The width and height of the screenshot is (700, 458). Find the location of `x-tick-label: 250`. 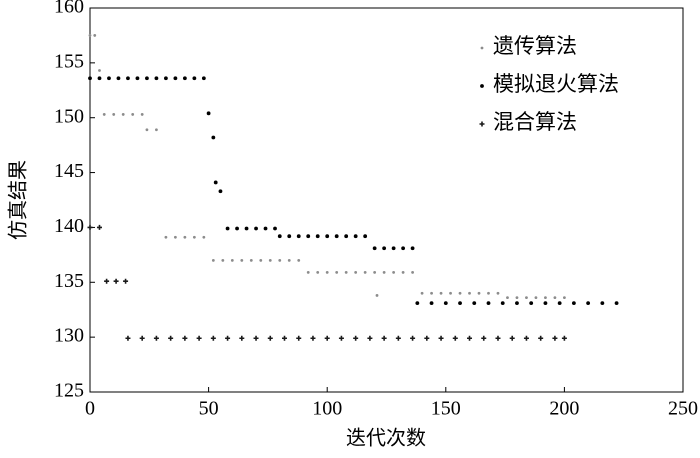

x-tick-label: 250 is located at coordinates (683, 409).